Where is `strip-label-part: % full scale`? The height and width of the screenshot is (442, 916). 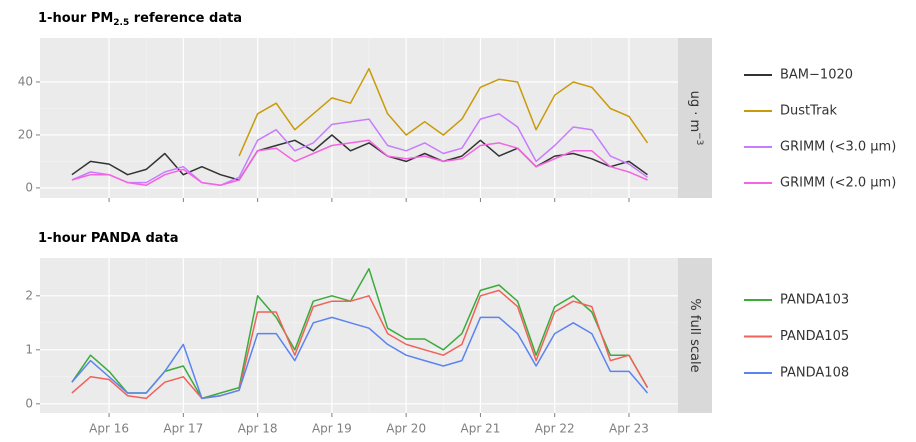
strip-label-part: % full scale is located at coordinates (695, 335).